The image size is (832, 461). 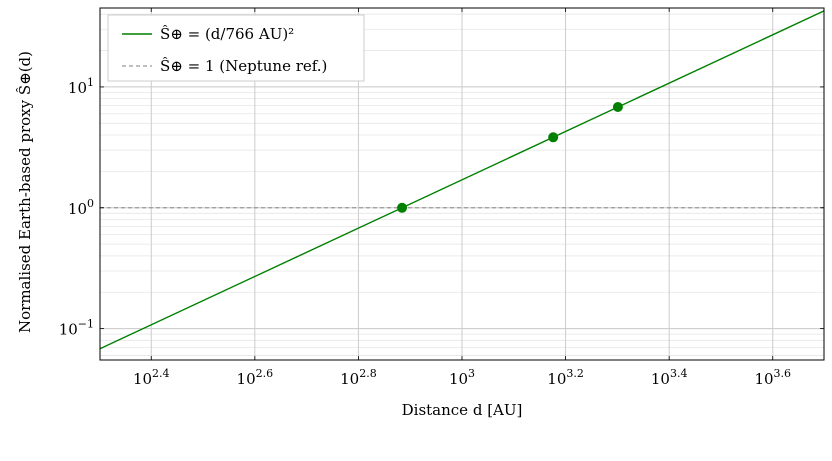 What do you see at coordinates (81, 86) in the screenshot?
I see `y-tick-label: 10¹` at bounding box center [81, 86].